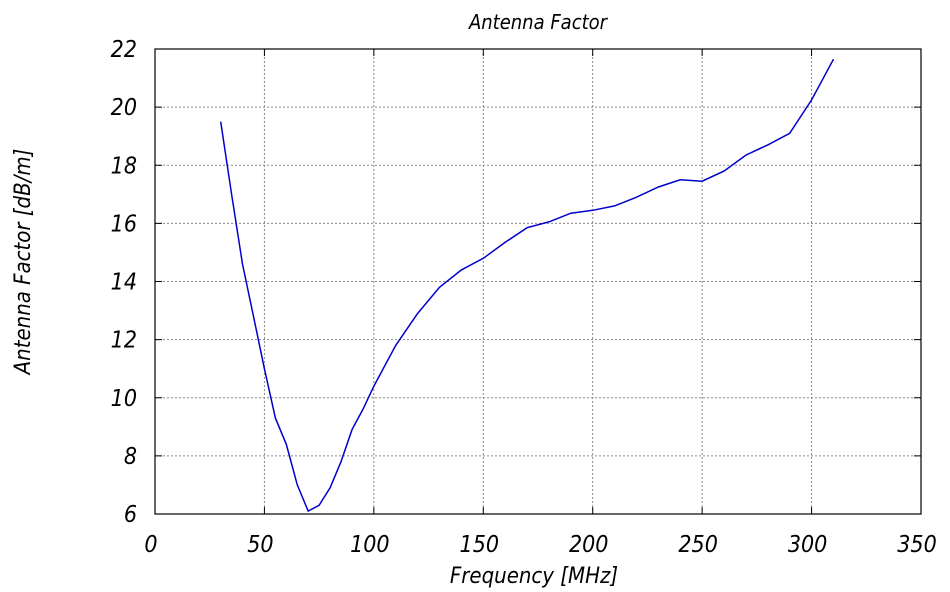 This screenshot has height=592, width=950. I want to click on y-tick-label: 22, so click(124, 50).